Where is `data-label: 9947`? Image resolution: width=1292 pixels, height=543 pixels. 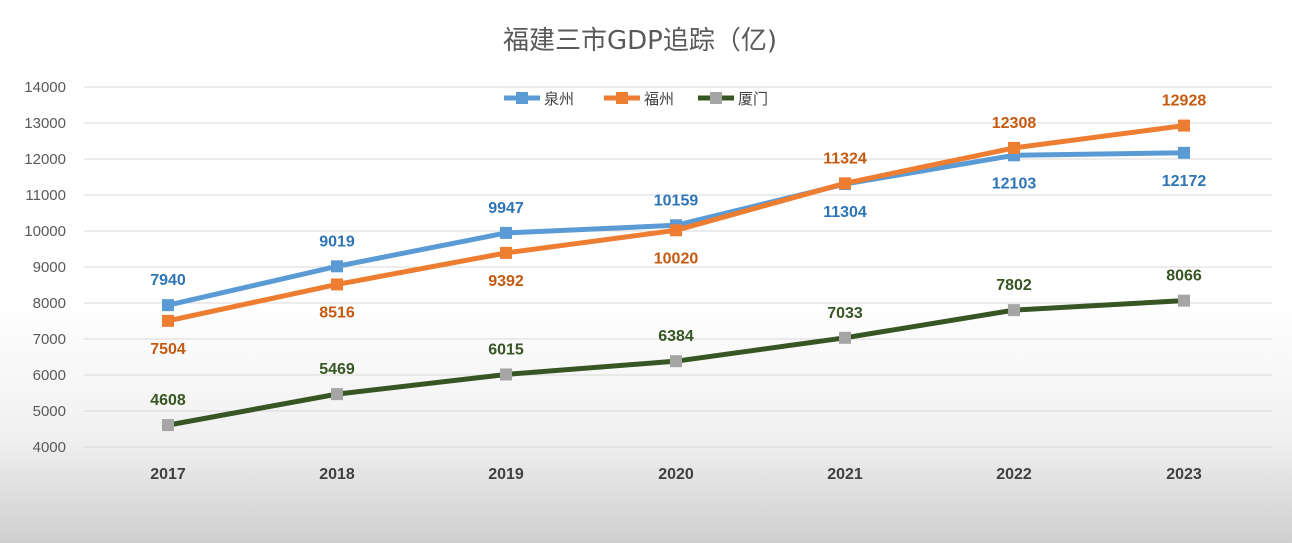
data-label: 9947 is located at coordinates (506, 208).